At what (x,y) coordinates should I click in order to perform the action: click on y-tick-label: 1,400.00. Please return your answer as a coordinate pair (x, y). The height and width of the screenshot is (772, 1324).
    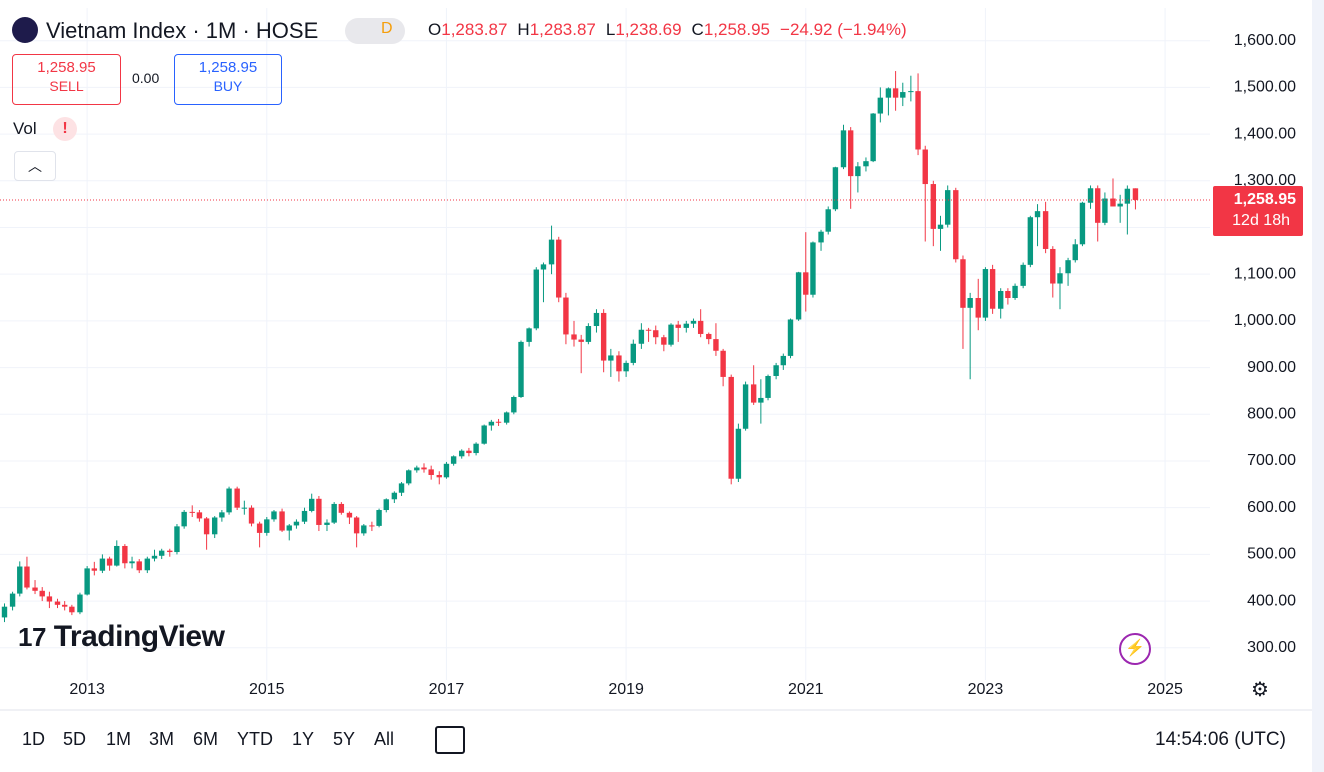
    Looking at the image, I should click on (1265, 133).